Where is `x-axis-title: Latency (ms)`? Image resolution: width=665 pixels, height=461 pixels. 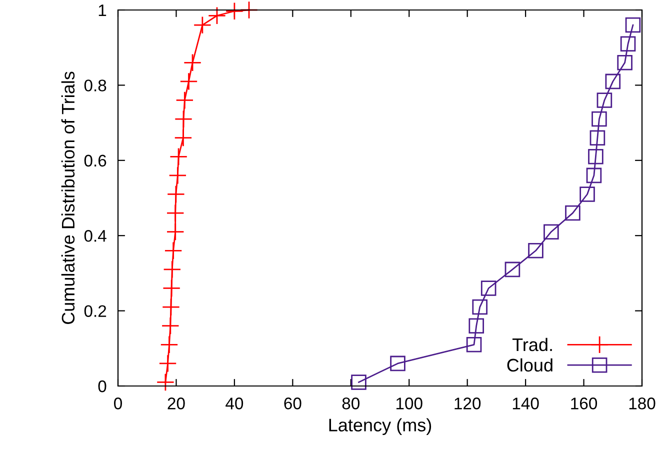 x-axis-title: Latency (ms) is located at coordinates (380, 427).